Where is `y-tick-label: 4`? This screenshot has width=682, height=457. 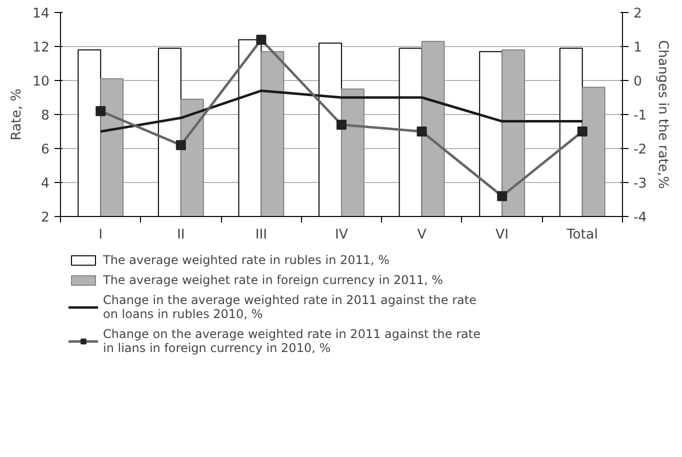
y-tick-label: 4 is located at coordinates (45, 184).